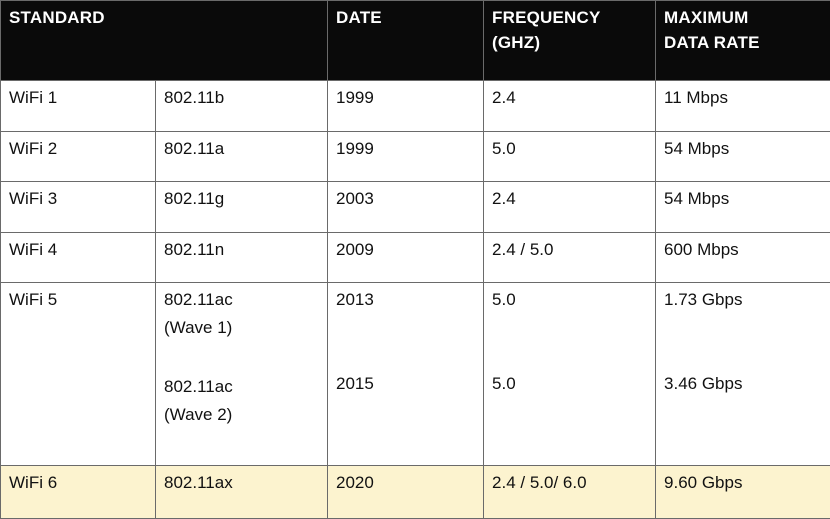  Describe the element at coordinates (406, 40) in the screenshot. I see `header-date: DATE` at that location.